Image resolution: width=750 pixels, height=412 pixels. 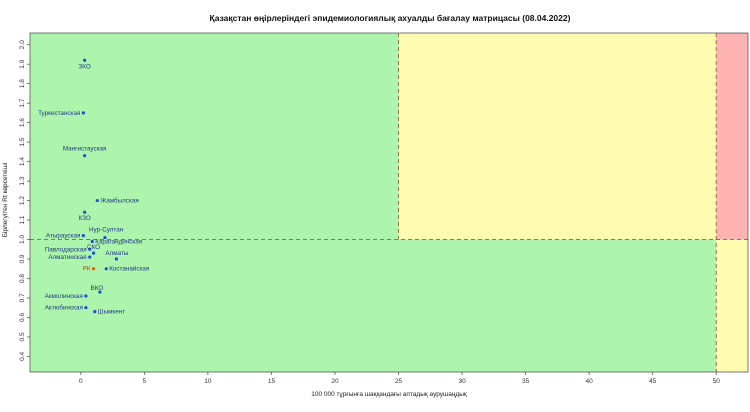 What do you see at coordinates (22, 258) in the screenshot?
I see `y-tick-label: 0.9` at bounding box center [22, 258].